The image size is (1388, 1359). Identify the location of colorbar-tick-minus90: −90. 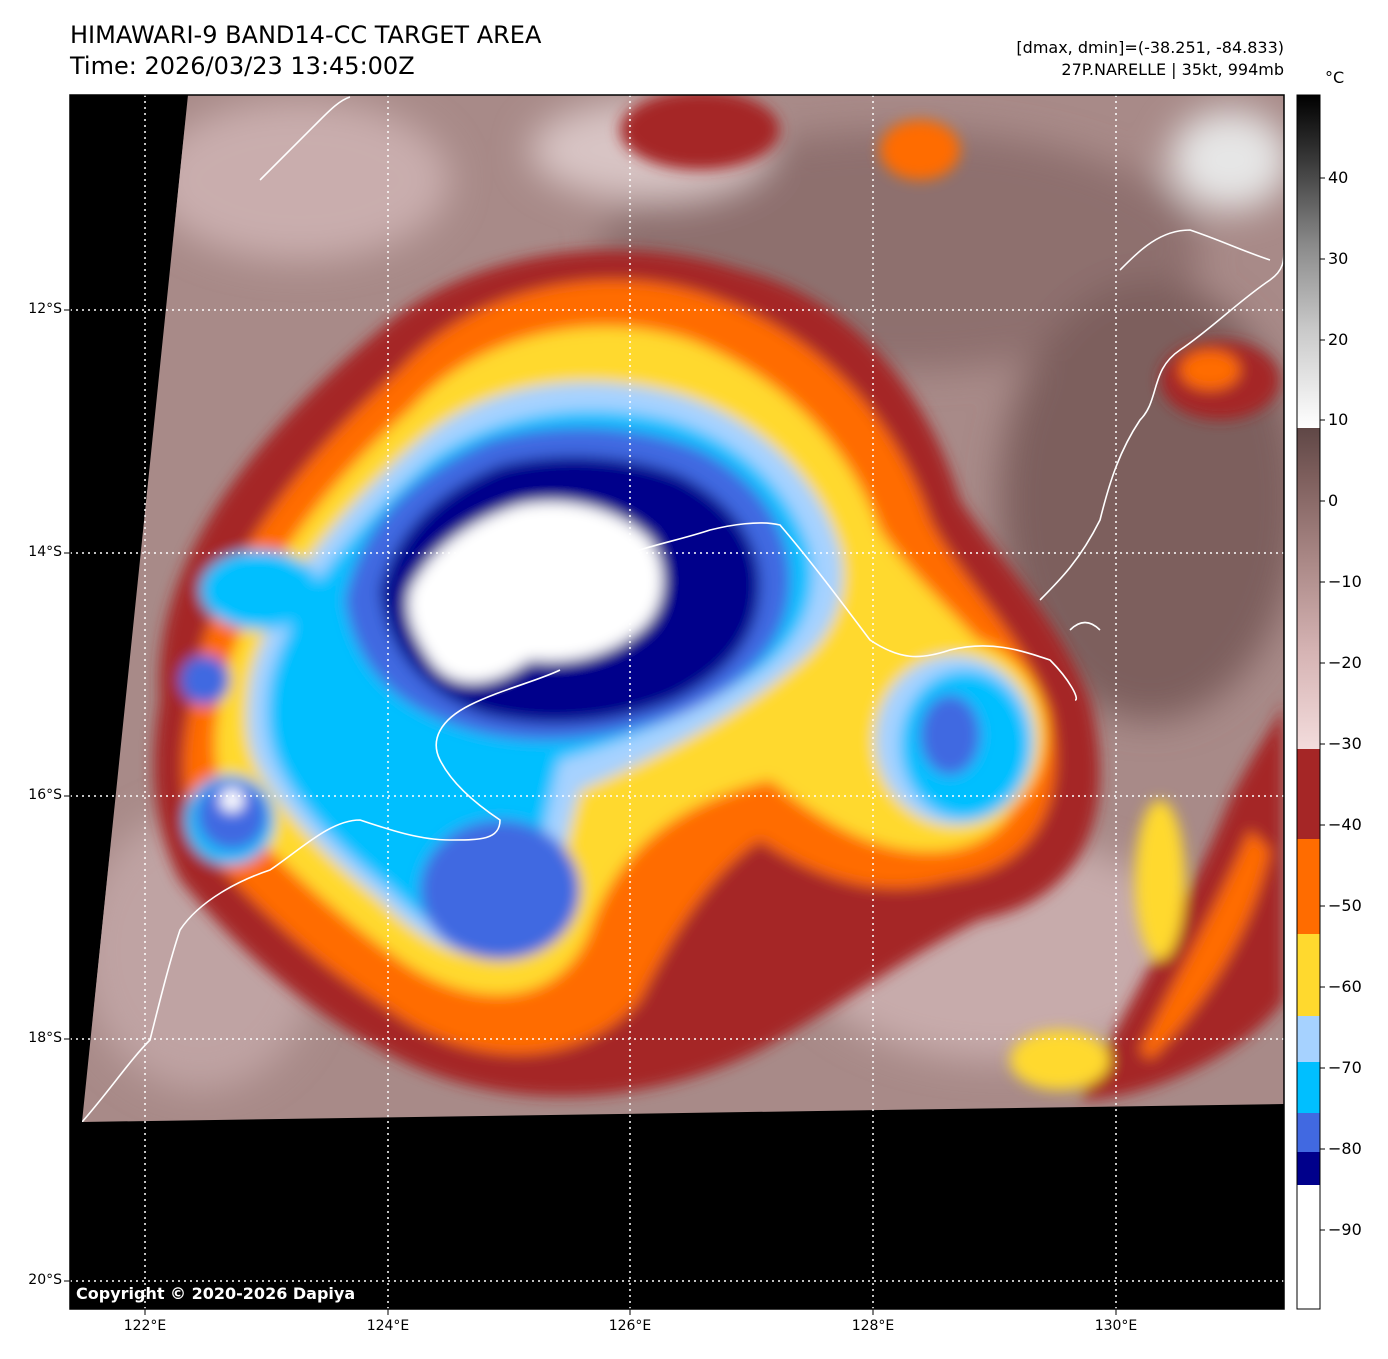
(1345, 1229).